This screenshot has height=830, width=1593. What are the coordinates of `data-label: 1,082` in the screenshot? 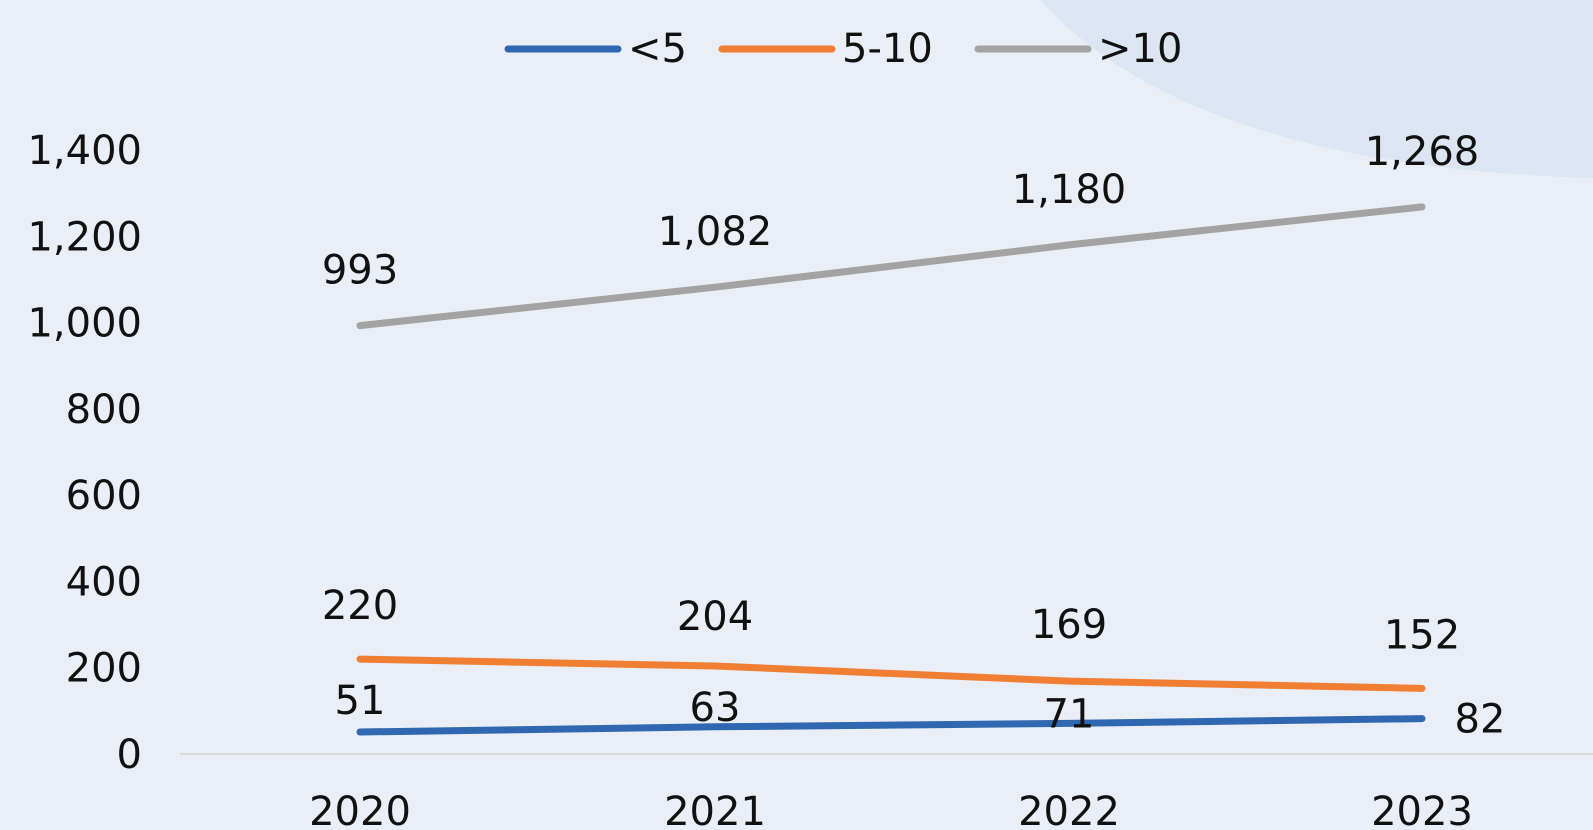 It's located at (715, 232).